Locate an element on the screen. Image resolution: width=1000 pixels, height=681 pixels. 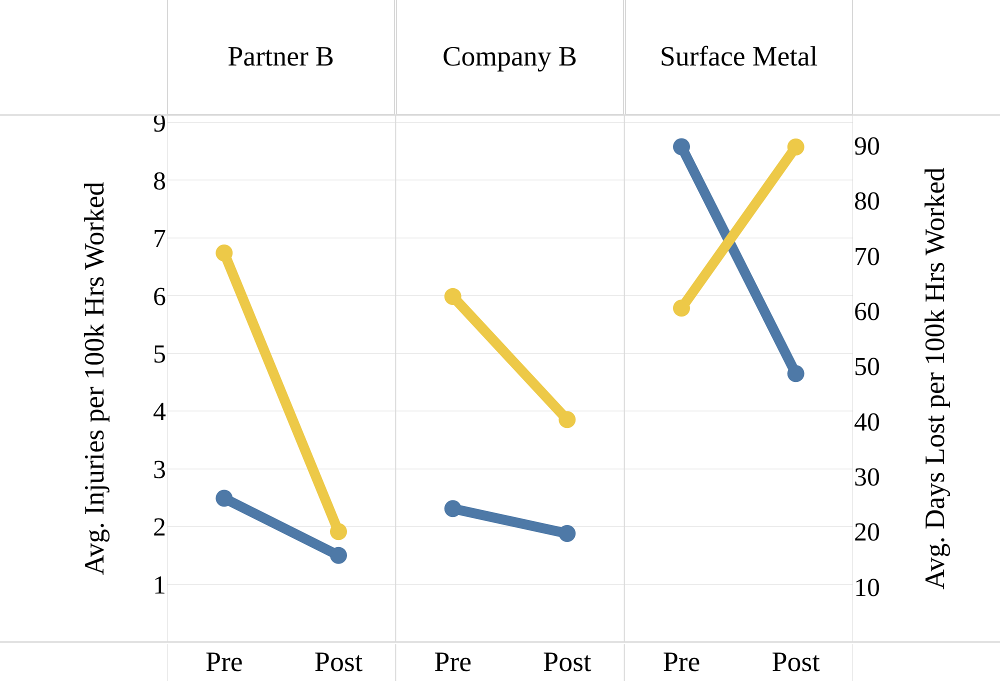
y-axis-title: Avg. Injuries per 100k Hrs Worked is located at coordinates (95, 379).